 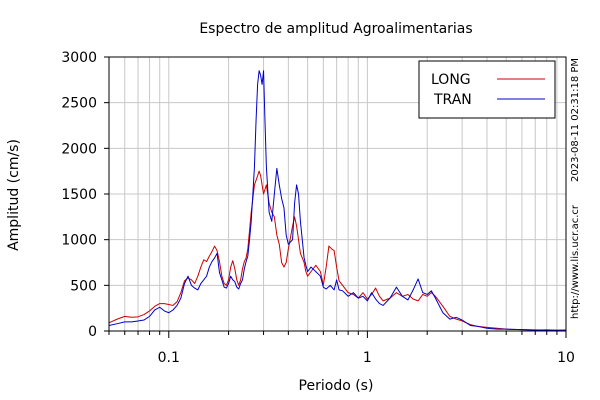 I want to click on y-tick-label: 500, so click(x=83, y=286).